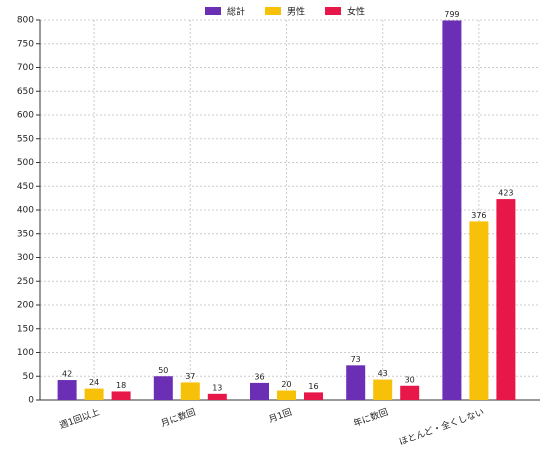 The image size is (550, 459). I want to click on y-tick-label: 250, so click(25, 282).